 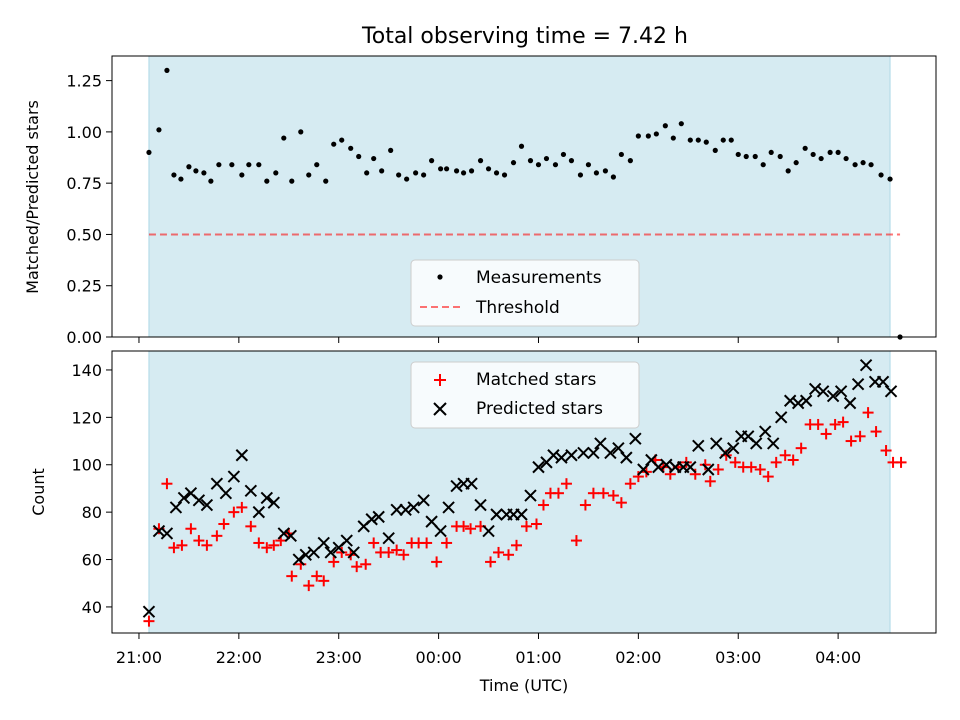 I want to click on legend-predicted-label: Predicted stars, so click(x=539, y=409).